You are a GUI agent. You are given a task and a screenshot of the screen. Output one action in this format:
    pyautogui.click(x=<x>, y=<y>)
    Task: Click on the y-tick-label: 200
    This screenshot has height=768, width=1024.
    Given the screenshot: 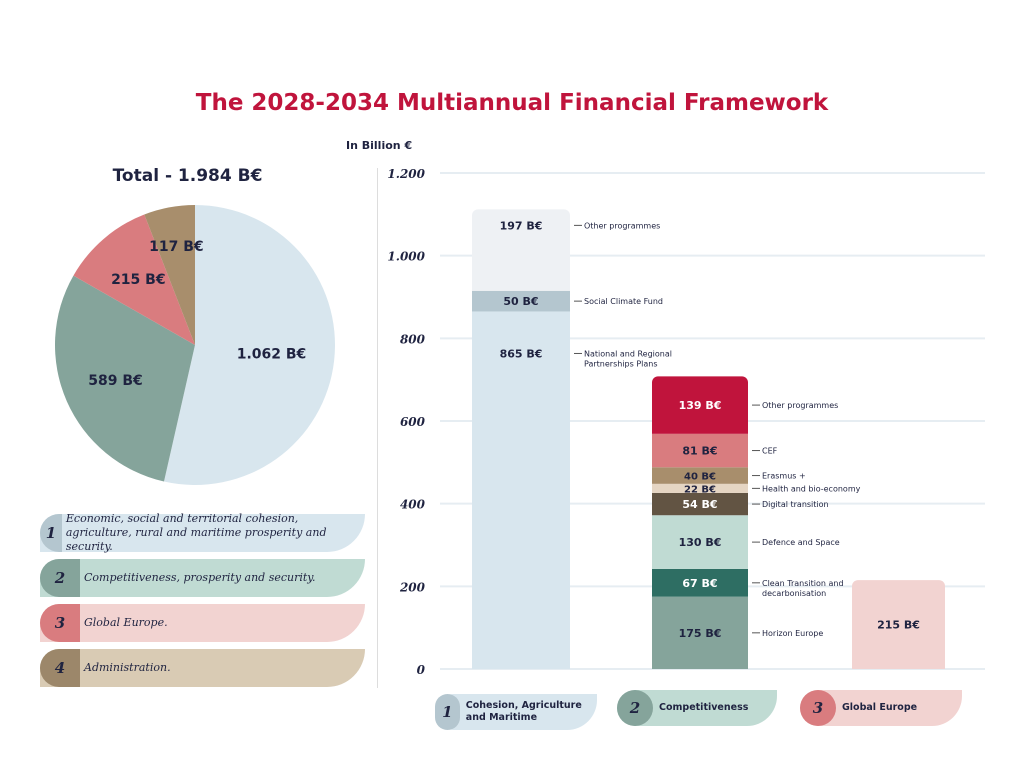 What is the action you would take?
    pyautogui.click(x=412, y=587)
    